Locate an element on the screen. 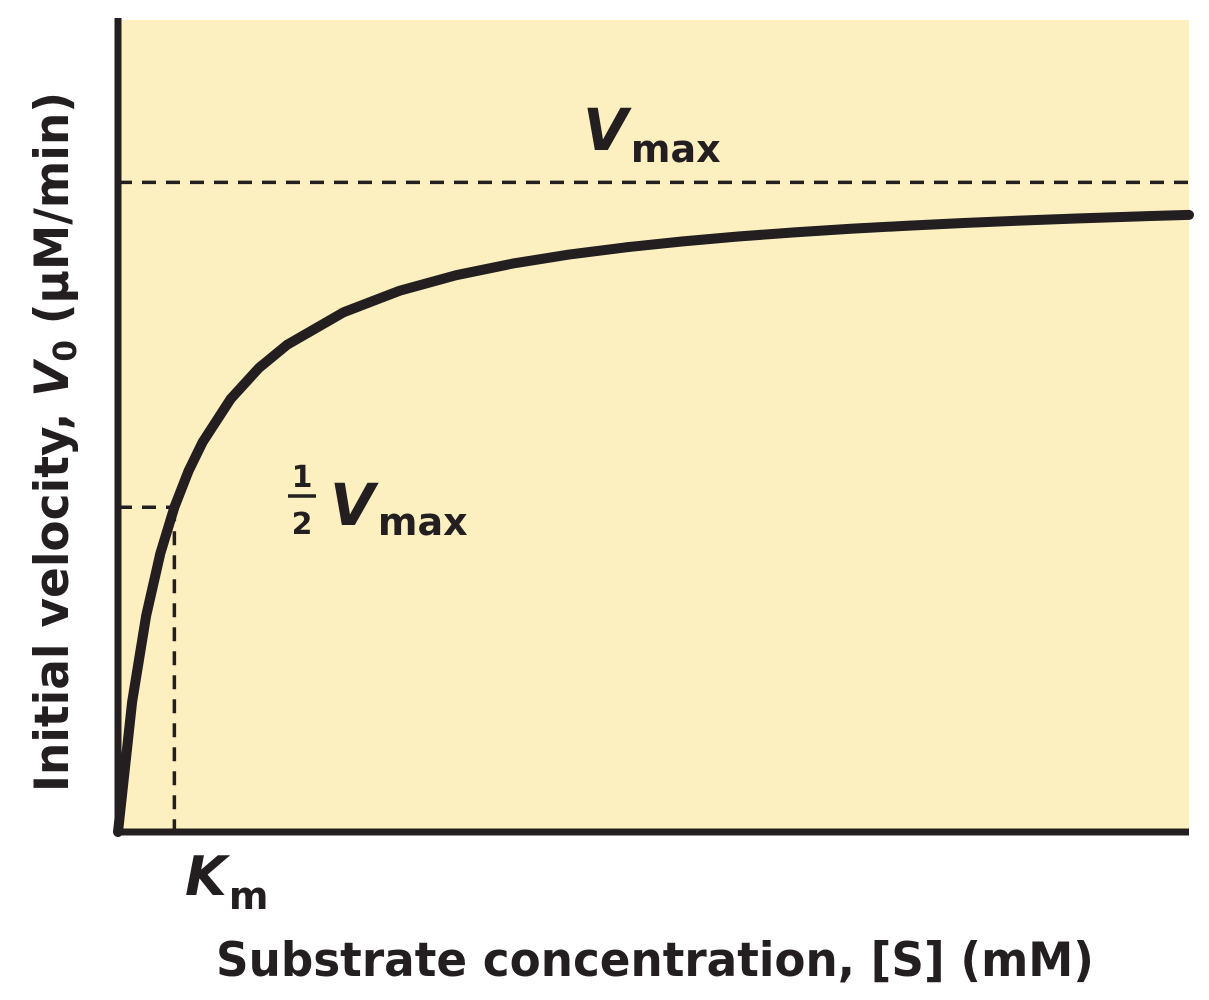 This screenshot has width=1209, height=1000. half-vmax-label-sub: max is located at coordinates (423, 522).